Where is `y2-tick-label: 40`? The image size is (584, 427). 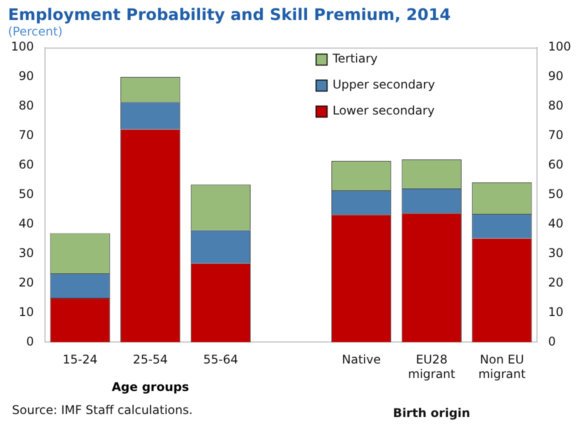 y2-tick-label: 40 is located at coordinates (556, 223).